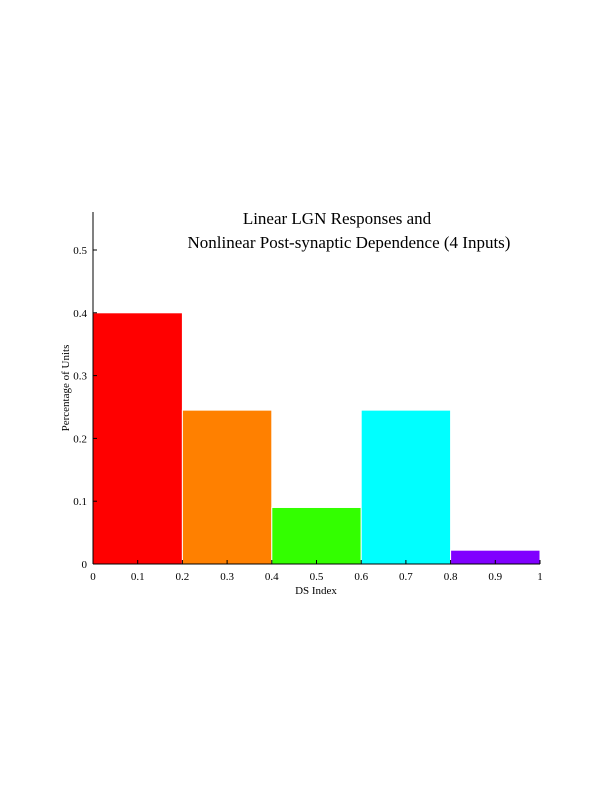  What do you see at coordinates (540, 577) in the screenshot?
I see `x-tick-label: 1` at bounding box center [540, 577].